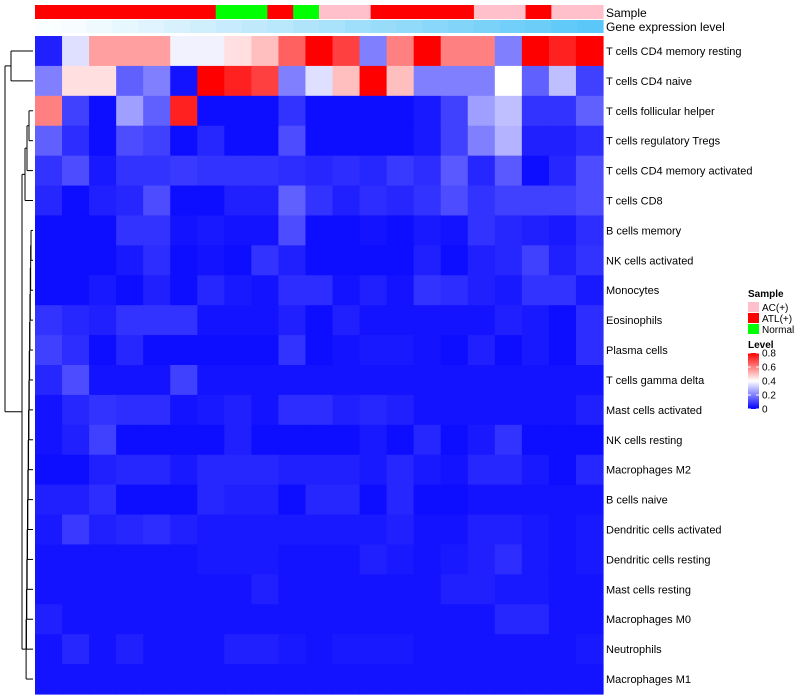 This screenshot has height=700, width=800. What do you see at coordinates (655, 381) in the screenshot?
I see `row-label: T cells gamma delta` at bounding box center [655, 381].